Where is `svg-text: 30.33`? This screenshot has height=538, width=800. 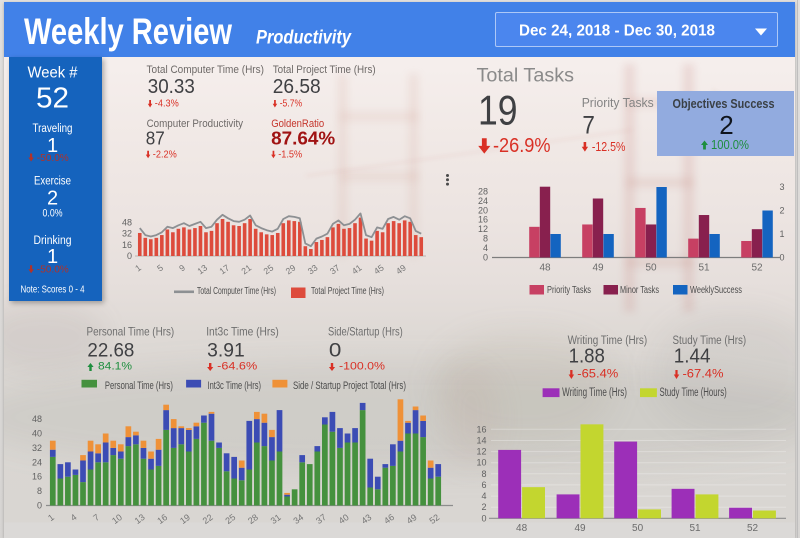
svg-text: 30.33 is located at coordinates (171, 86).